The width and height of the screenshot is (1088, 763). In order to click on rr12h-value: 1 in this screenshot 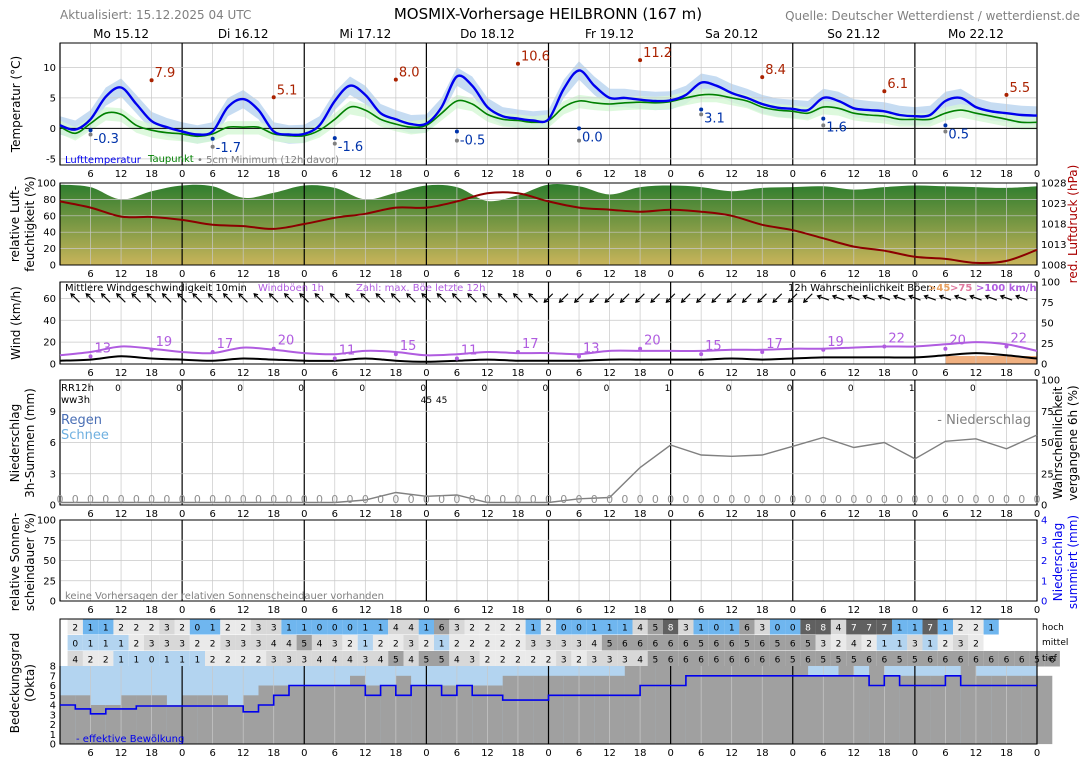, I will do `click(668, 389)`.